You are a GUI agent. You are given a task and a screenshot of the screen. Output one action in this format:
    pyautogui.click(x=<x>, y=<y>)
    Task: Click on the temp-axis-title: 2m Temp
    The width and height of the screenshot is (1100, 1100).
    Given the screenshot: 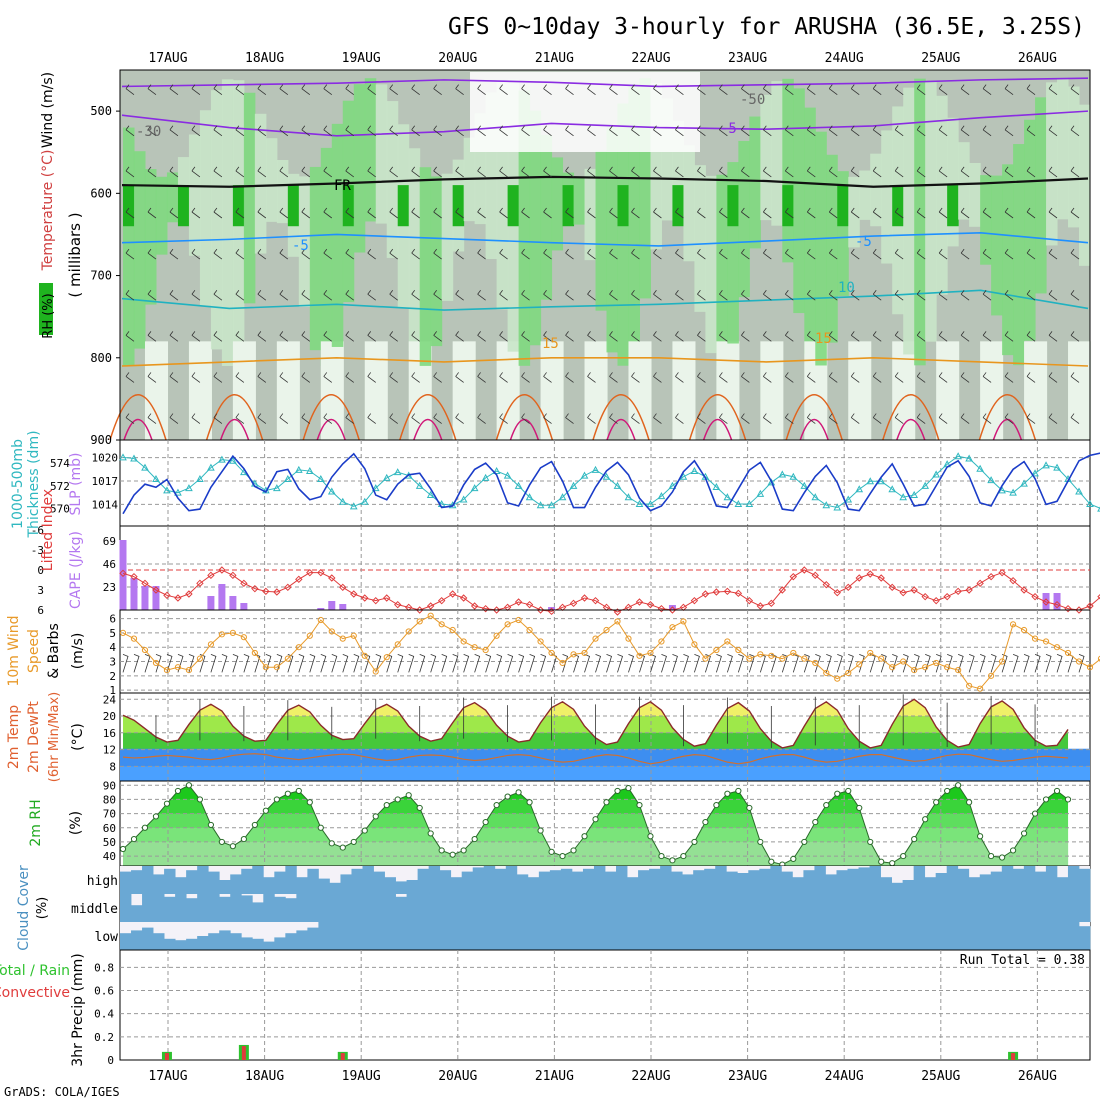 What is the action you would take?
    pyautogui.click(x=14, y=737)
    